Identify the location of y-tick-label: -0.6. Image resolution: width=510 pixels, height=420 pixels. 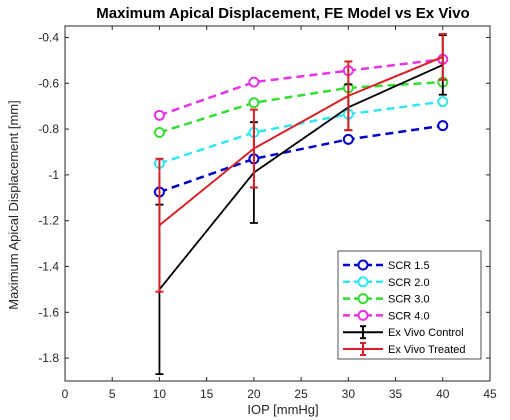
(48, 83).